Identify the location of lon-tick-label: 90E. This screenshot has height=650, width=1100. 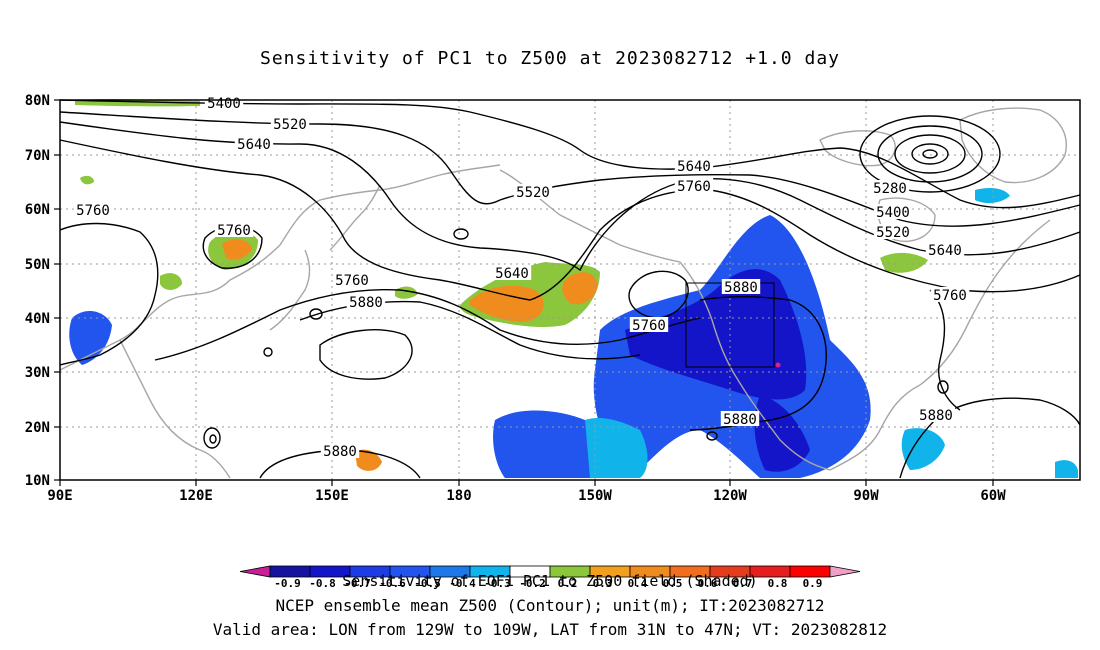
(59, 496).